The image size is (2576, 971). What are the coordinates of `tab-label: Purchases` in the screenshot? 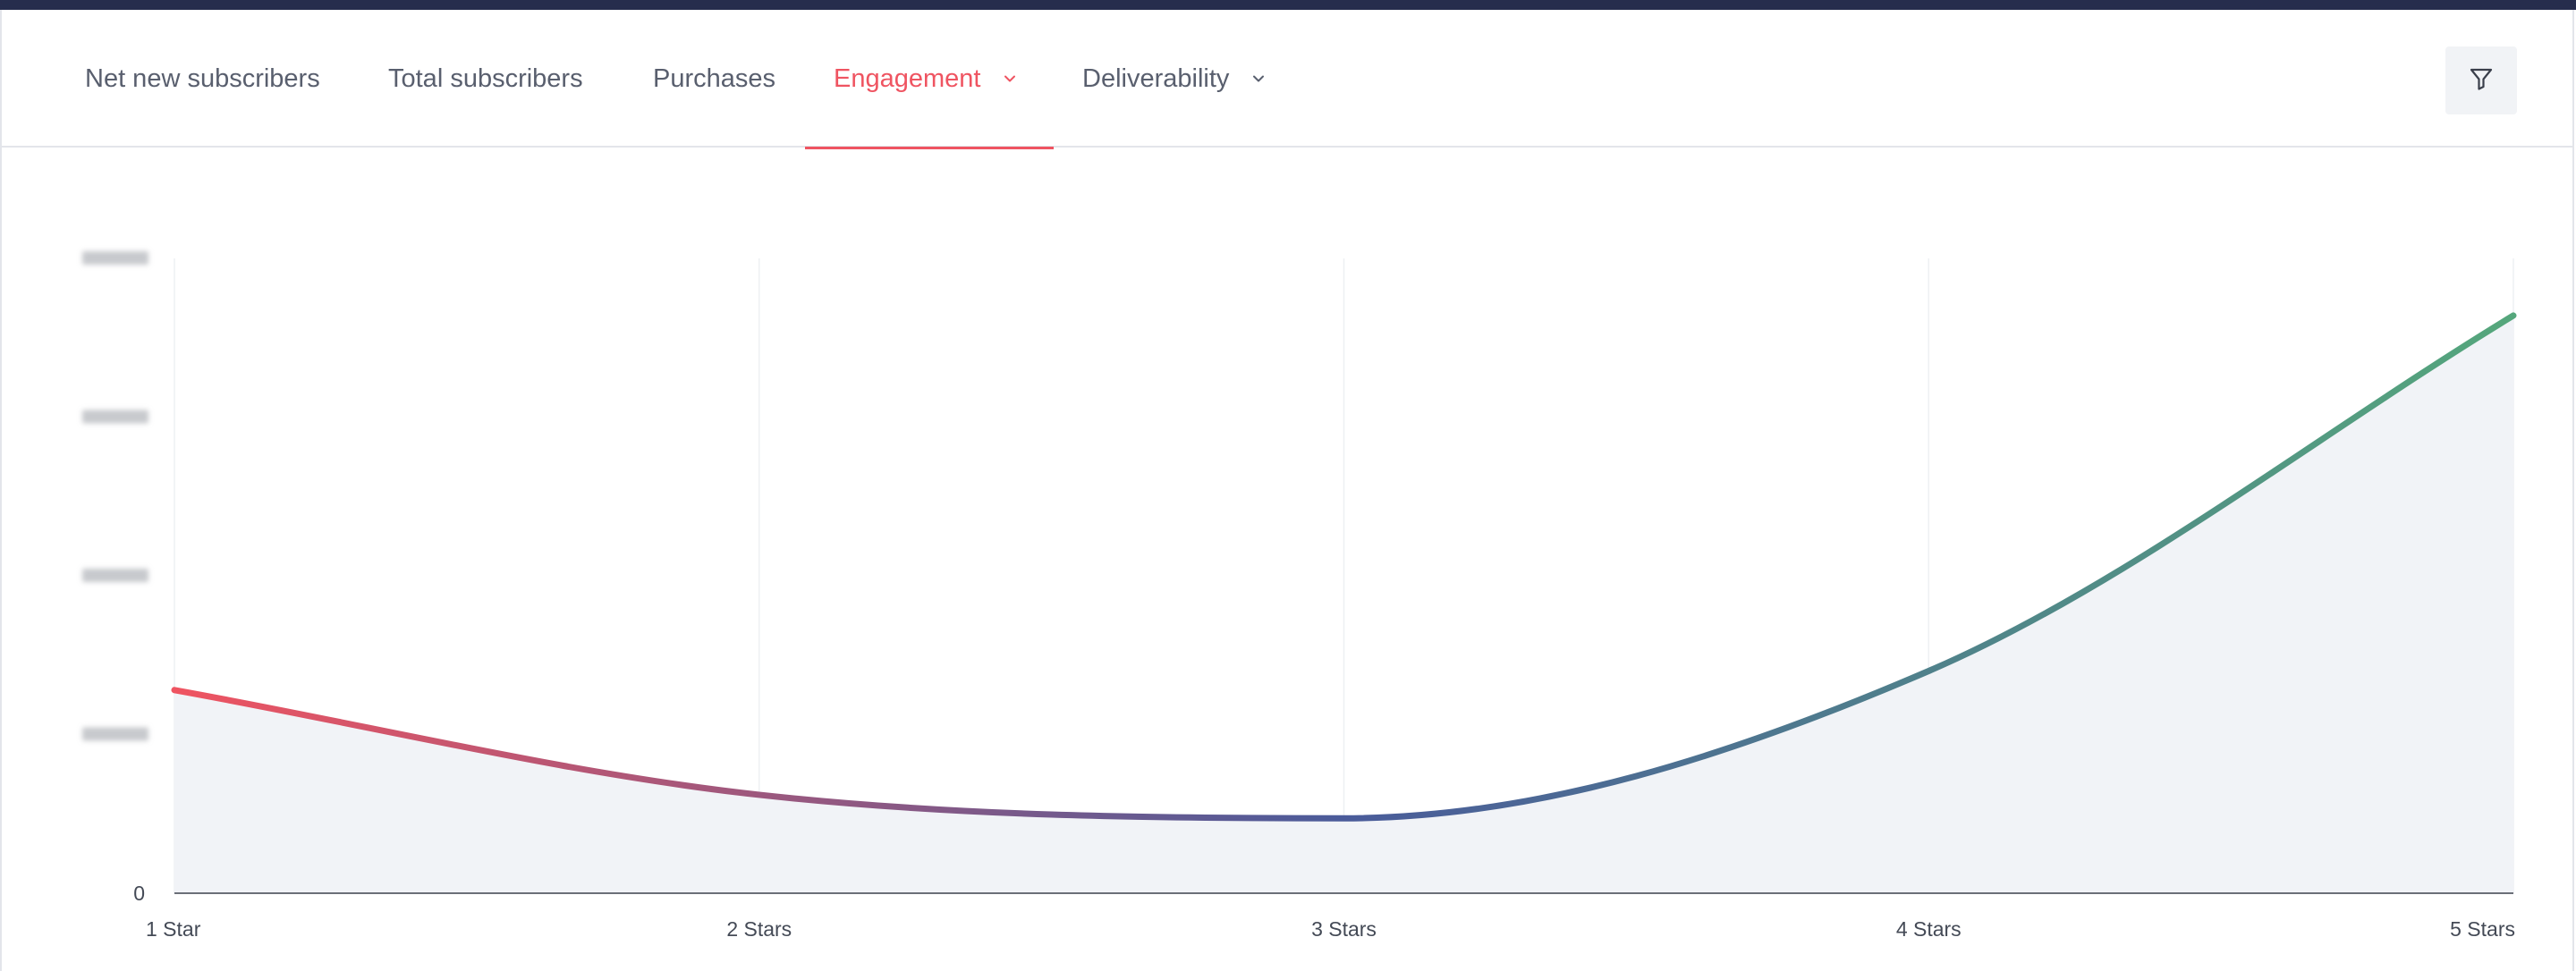 It's located at (714, 78).